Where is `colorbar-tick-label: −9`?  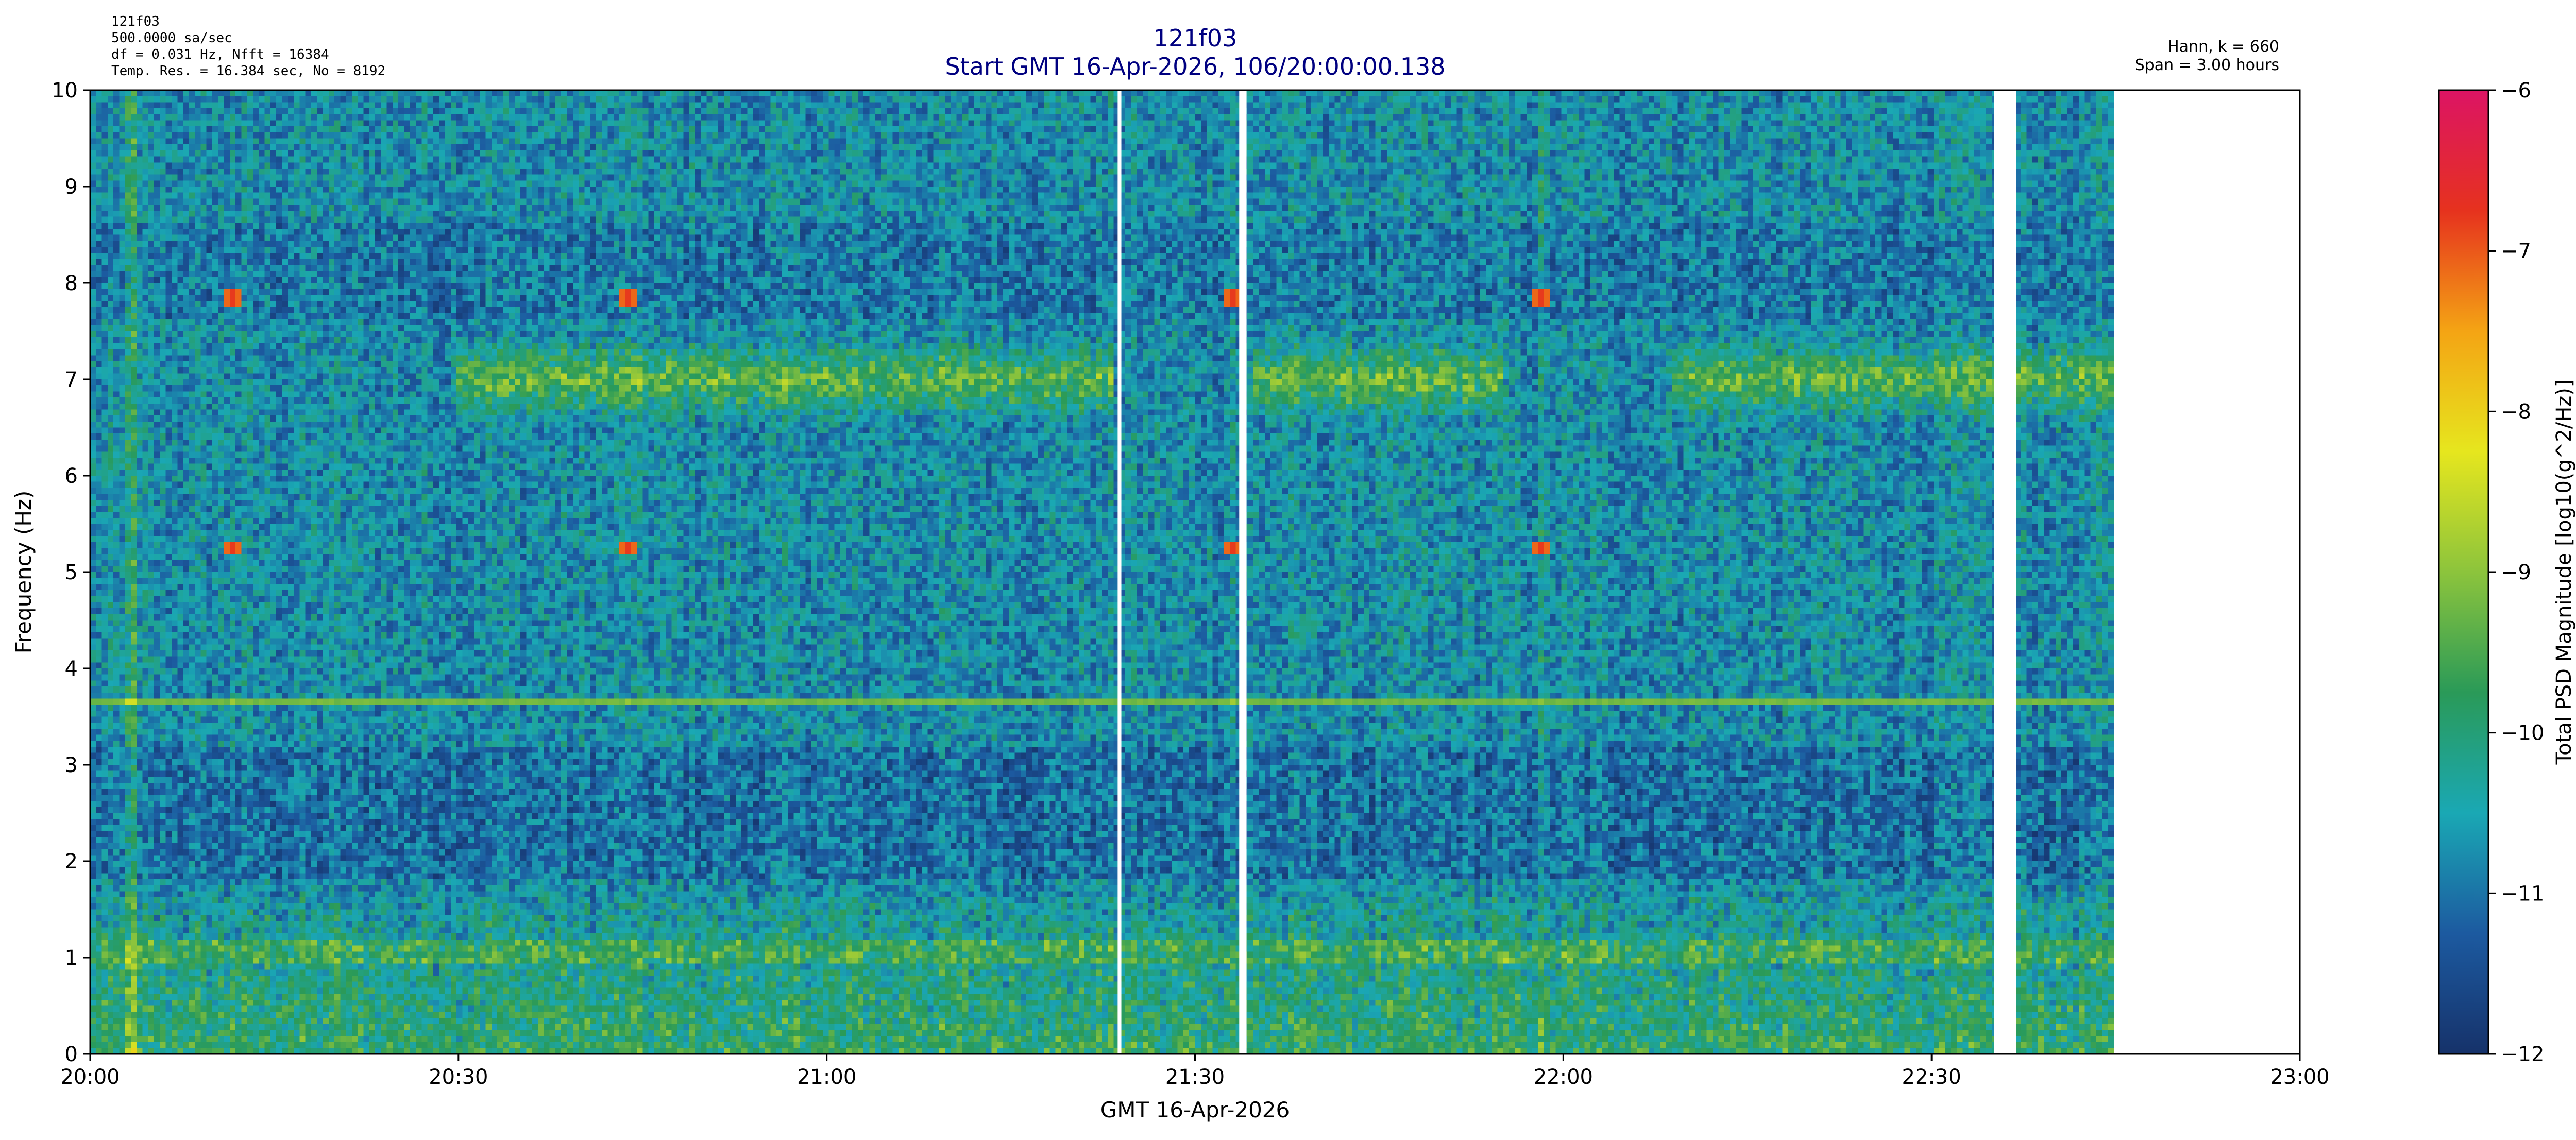
colorbar-tick-label: −9 is located at coordinates (2516, 573).